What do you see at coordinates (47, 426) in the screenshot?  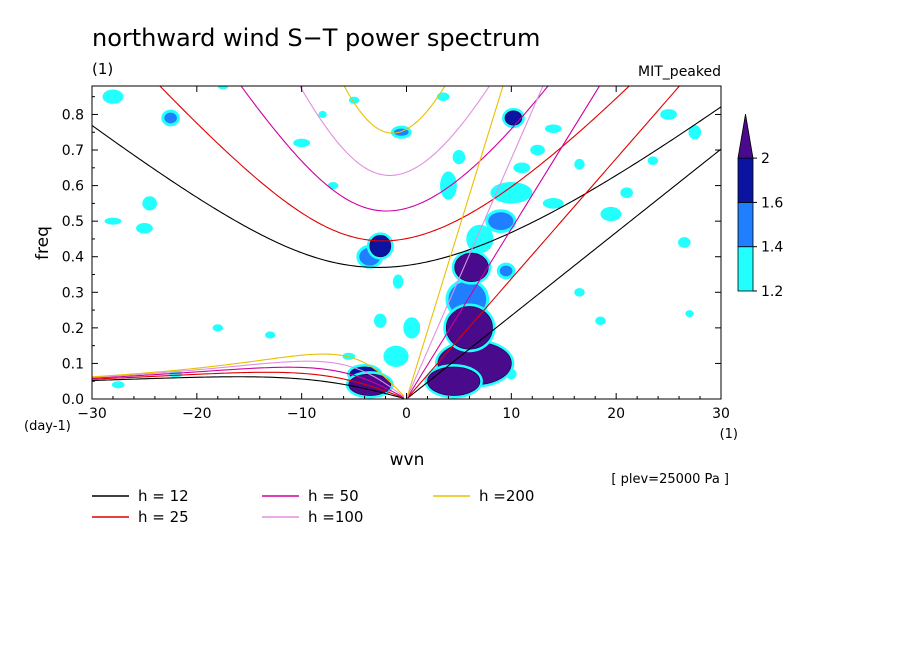 I see `y-unit-label: (day-1)` at bounding box center [47, 426].